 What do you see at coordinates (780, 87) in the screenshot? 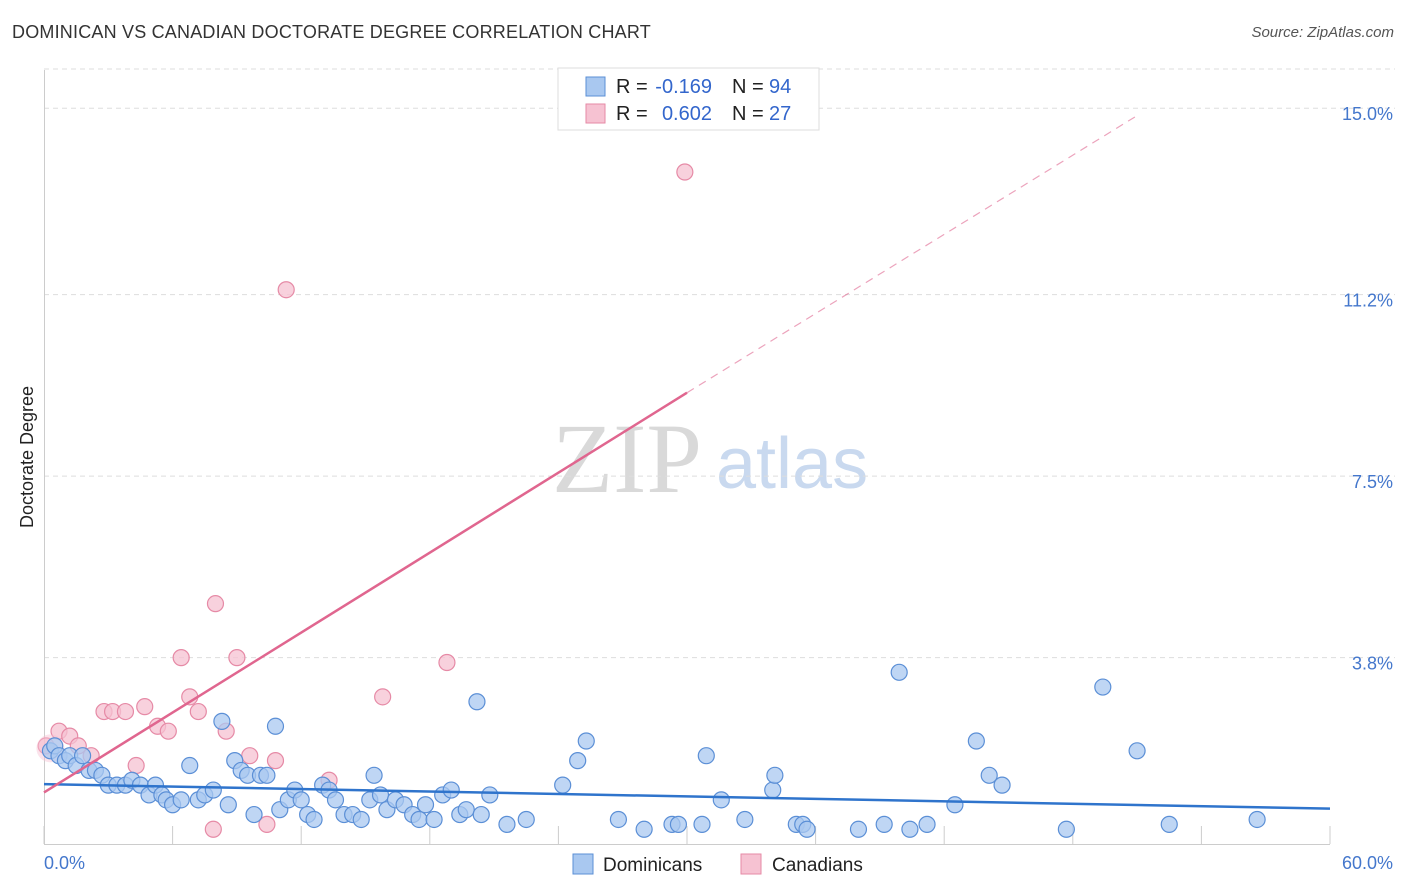
I see `legend-n-value-blue: 94` at bounding box center [780, 87].